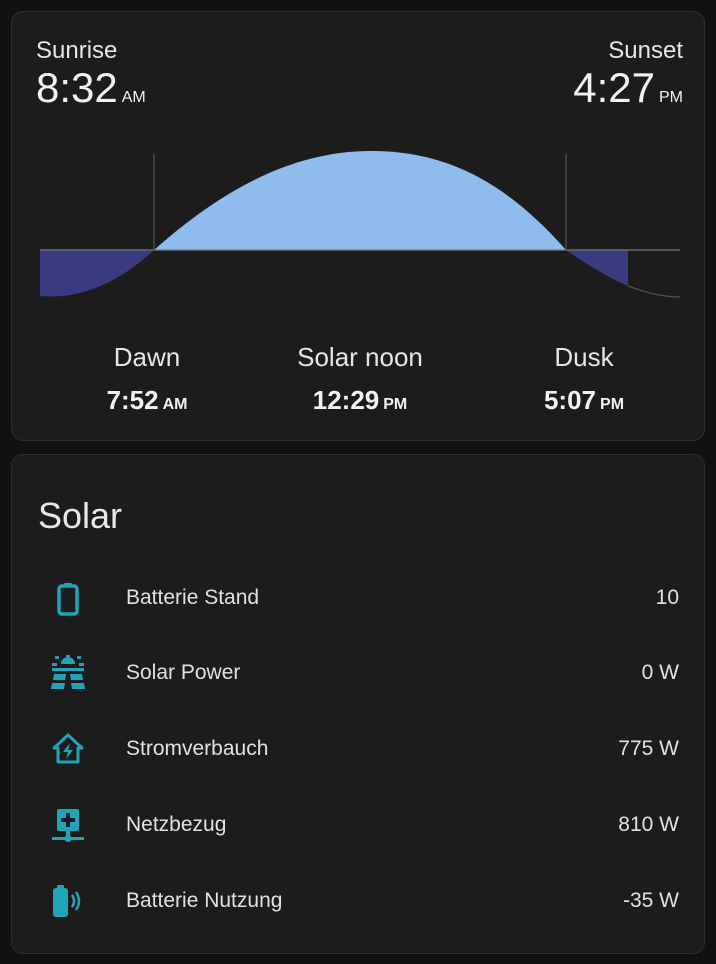 The width and height of the screenshot is (716, 964). I want to click on sunset-label: Sunset, so click(645, 50).